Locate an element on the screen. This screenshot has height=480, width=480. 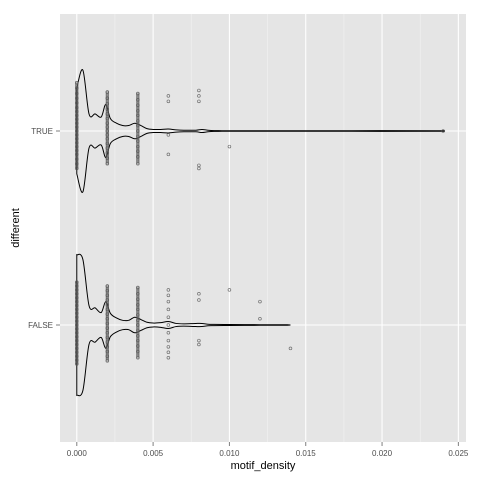
x-tick-label: 0.020 is located at coordinates (382, 453).